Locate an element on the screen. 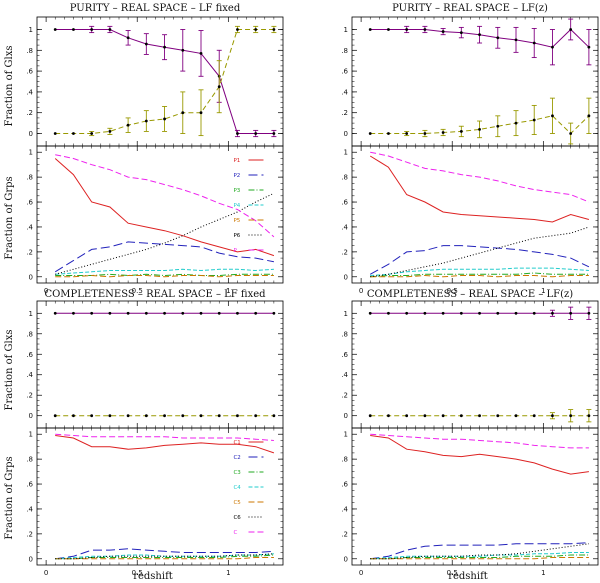 This screenshot has height=583, width=600. legend-label: P5 is located at coordinates (236, 221).